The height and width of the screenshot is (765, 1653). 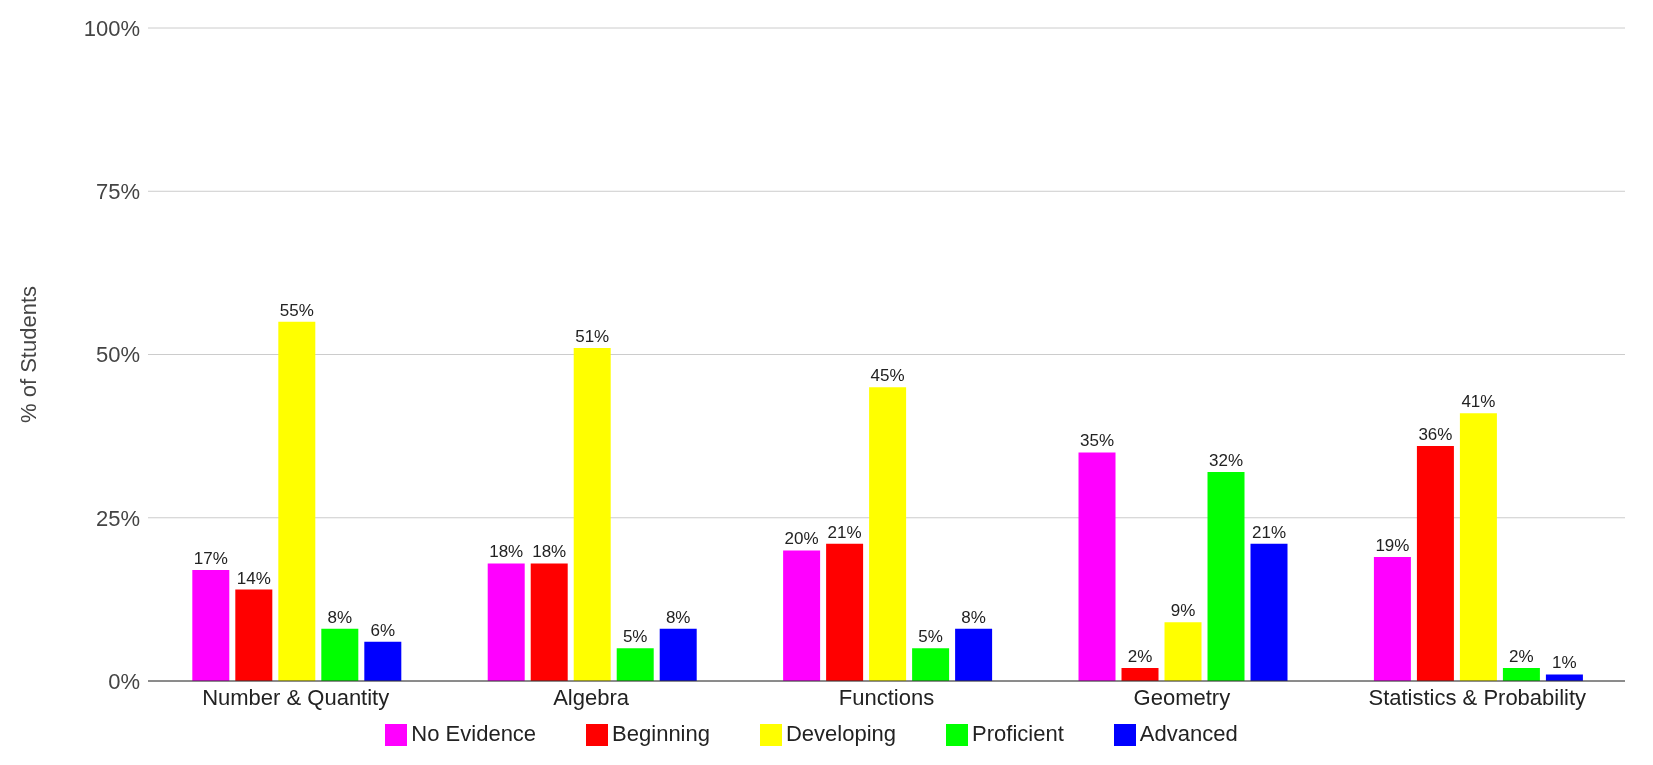 I want to click on data-label: 14%, so click(x=253, y=578).